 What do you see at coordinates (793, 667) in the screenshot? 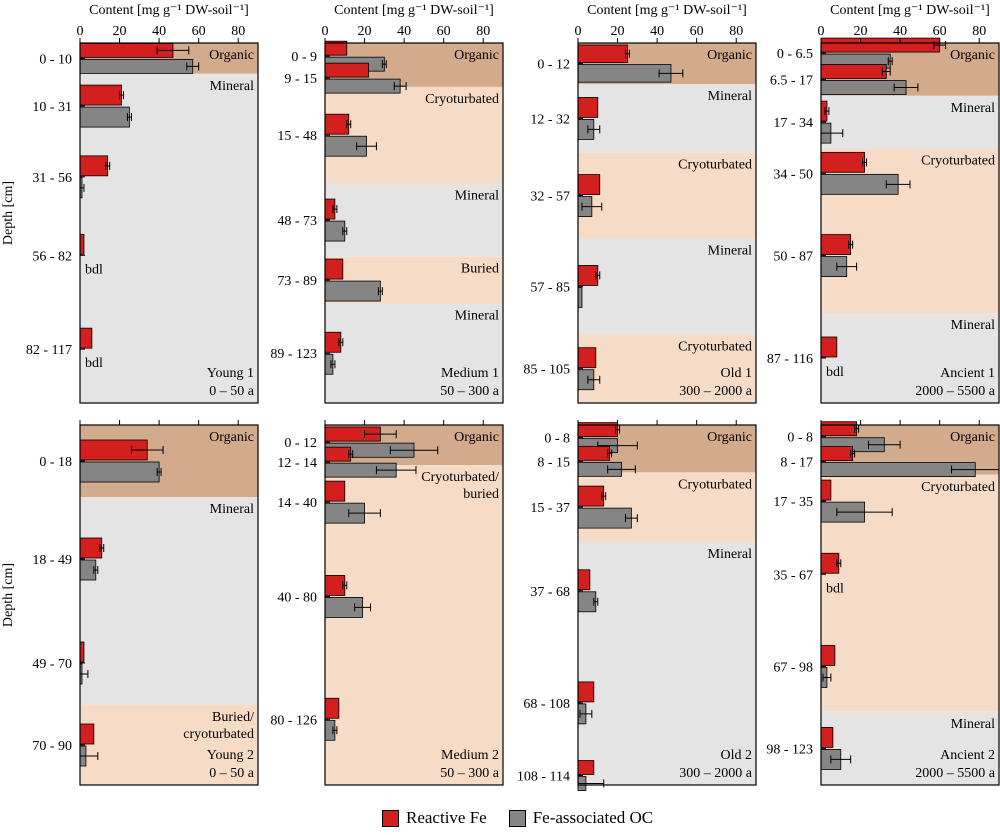
I see `depth-tick-label: 67 - 98` at bounding box center [793, 667].